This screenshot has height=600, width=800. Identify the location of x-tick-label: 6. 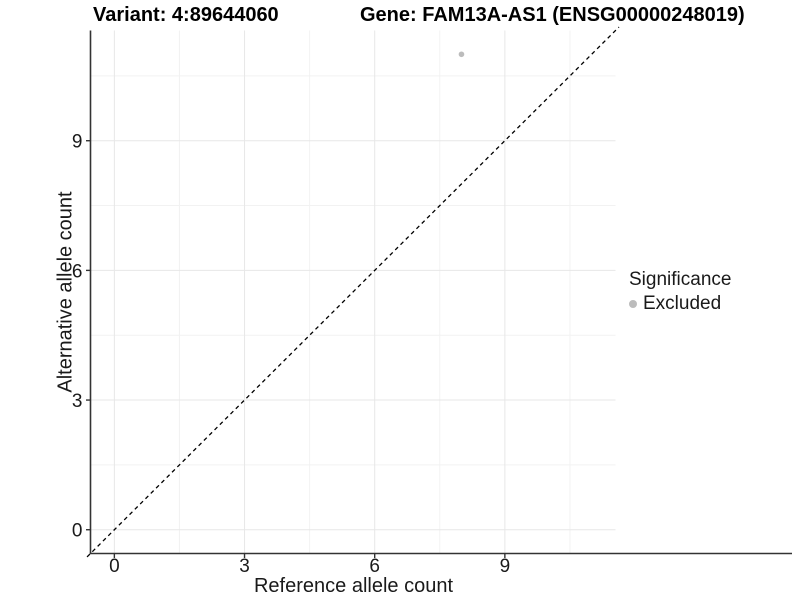
(374, 566).